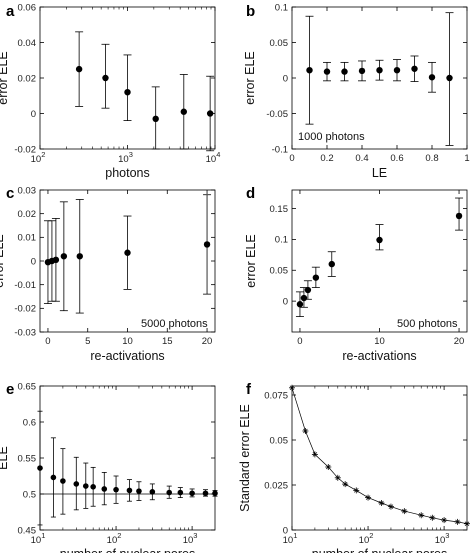  Describe the element at coordinates (87, 341) in the screenshot. I see `x-tick-label: 5` at that location.